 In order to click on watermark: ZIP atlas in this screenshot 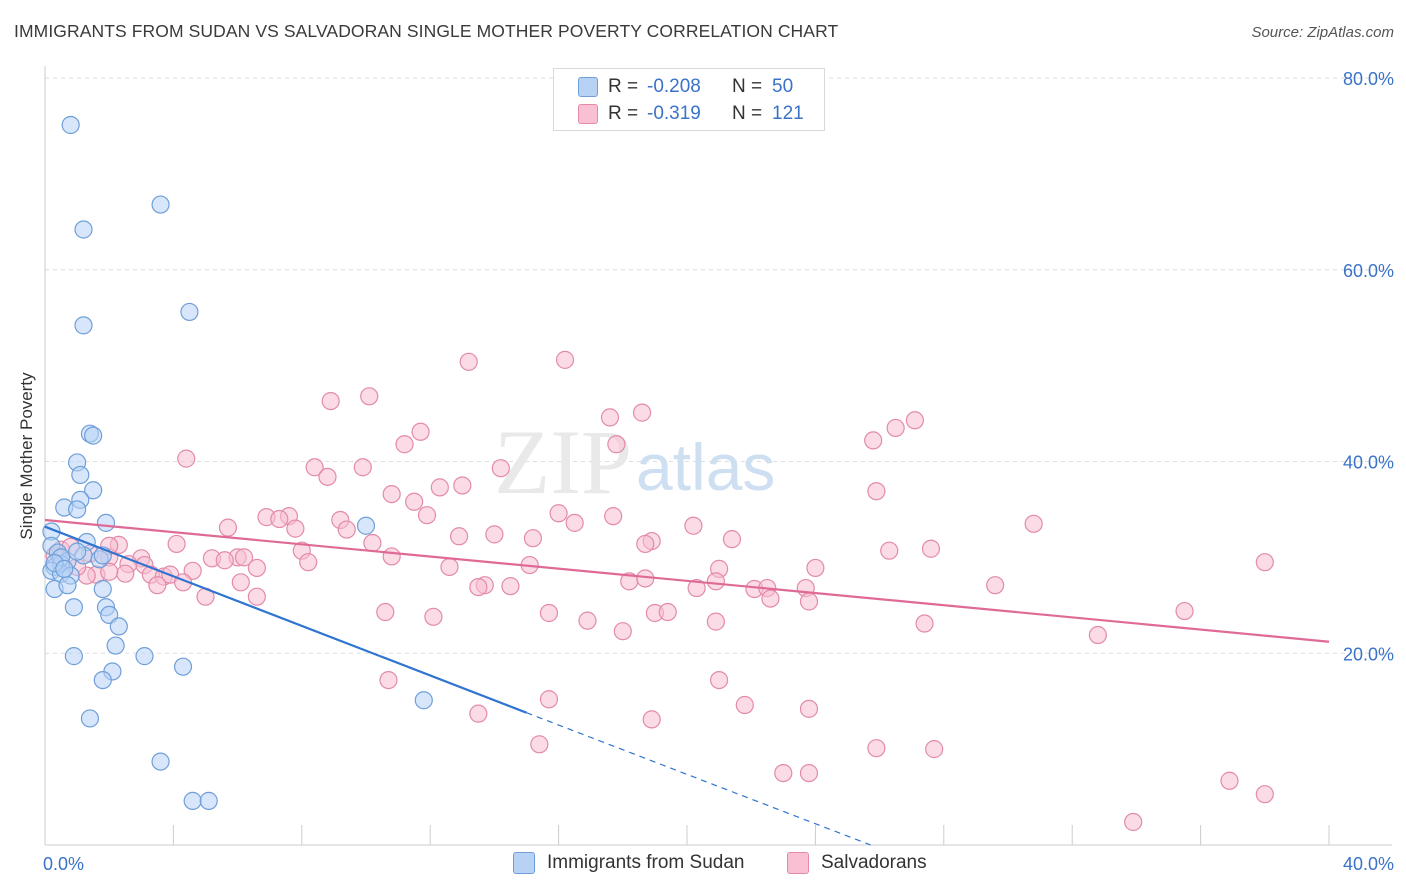, I will do `click(634, 462)`.